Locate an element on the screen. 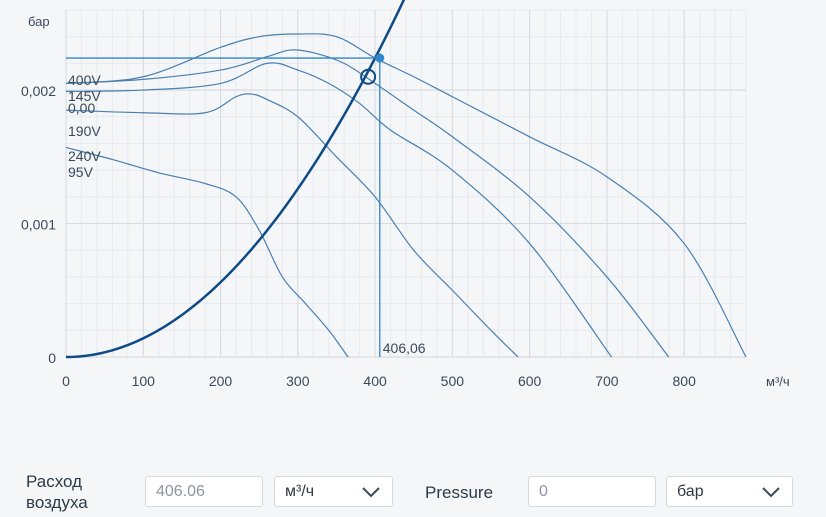  operating-point is located at coordinates (380, 58).